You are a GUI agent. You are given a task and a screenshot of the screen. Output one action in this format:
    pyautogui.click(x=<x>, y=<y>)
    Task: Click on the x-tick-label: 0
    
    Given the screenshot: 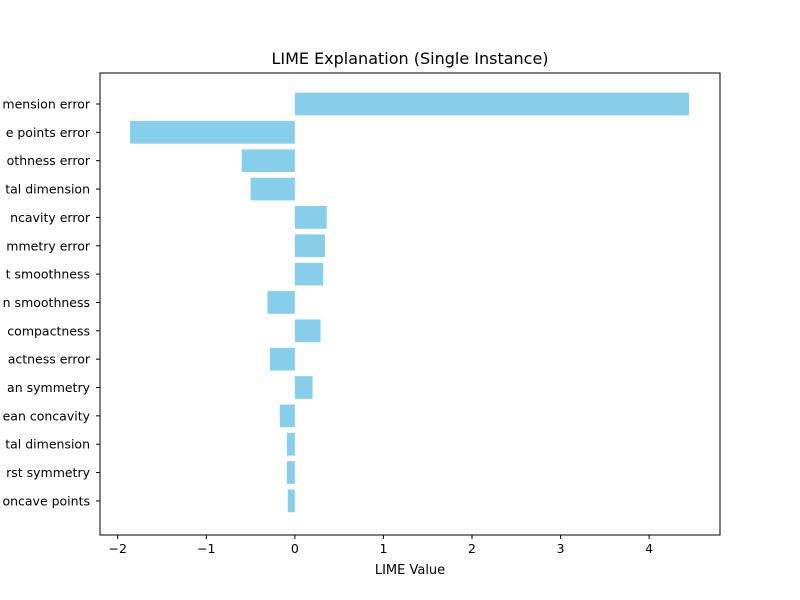 What is the action you would take?
    pyautogui.click(x=295, y=548)
    